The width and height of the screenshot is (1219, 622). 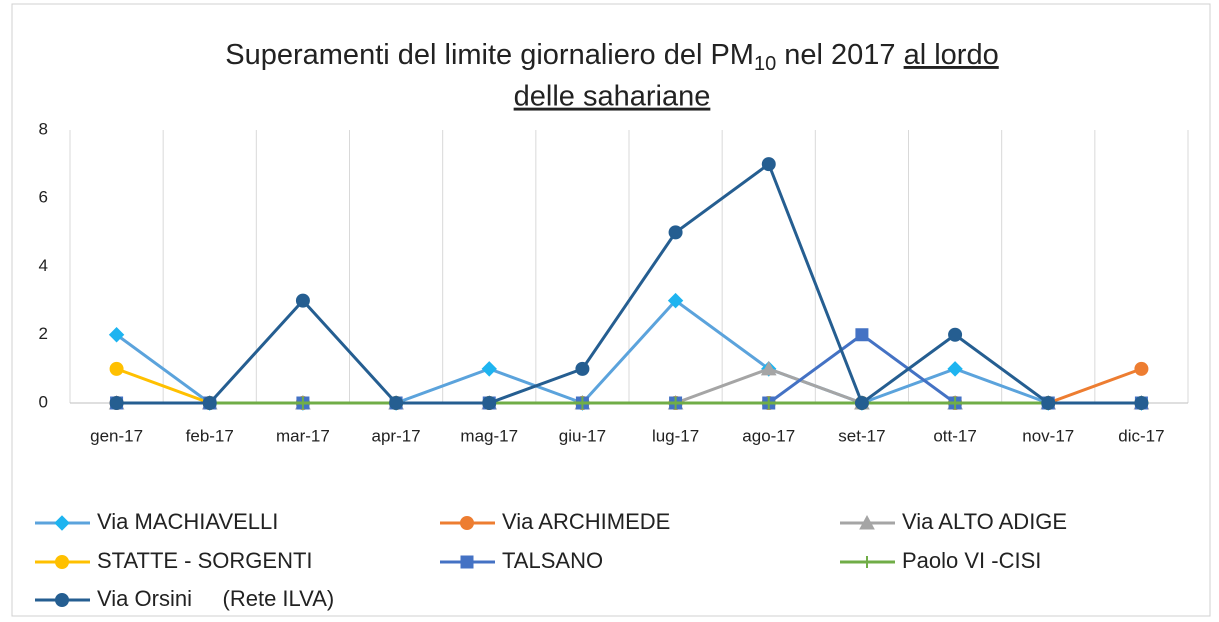 I want to click on legend-label: Via MACHIAVELLI, so click(x=187, y=521).